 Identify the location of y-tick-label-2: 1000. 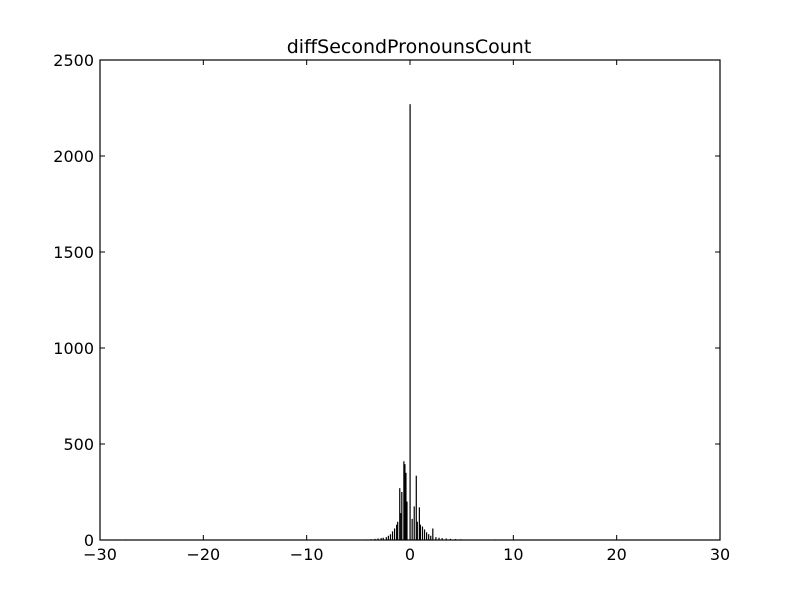
(73, 348).